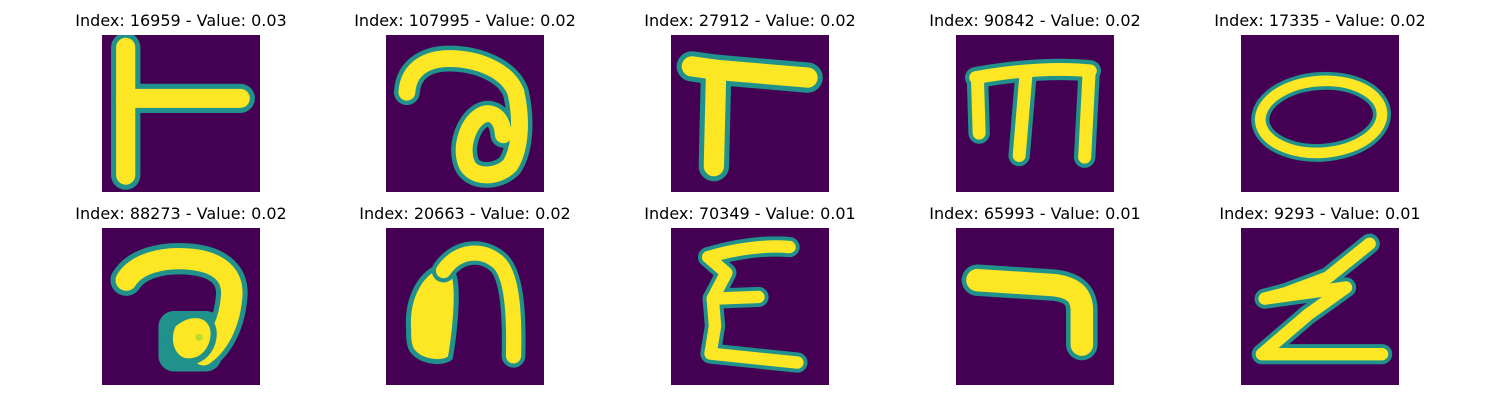 The image size is (1500, 400). I want to click on grid-panel: Index: 107995 - Value: 0.02, so click(465, 96).